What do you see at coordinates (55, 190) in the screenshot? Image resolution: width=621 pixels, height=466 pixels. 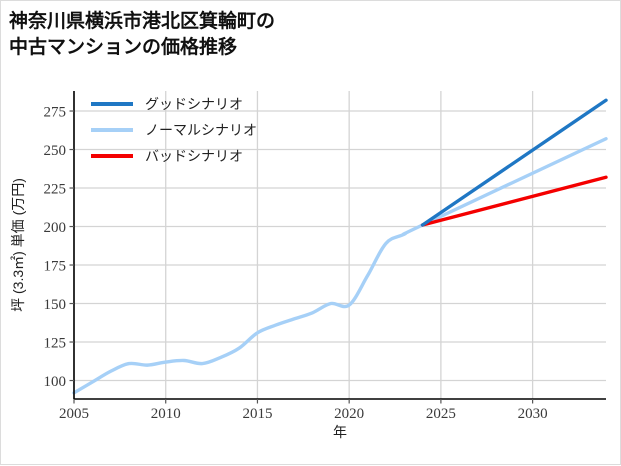 I see `y-tick-label: 225` at bounding box center [55, 190].